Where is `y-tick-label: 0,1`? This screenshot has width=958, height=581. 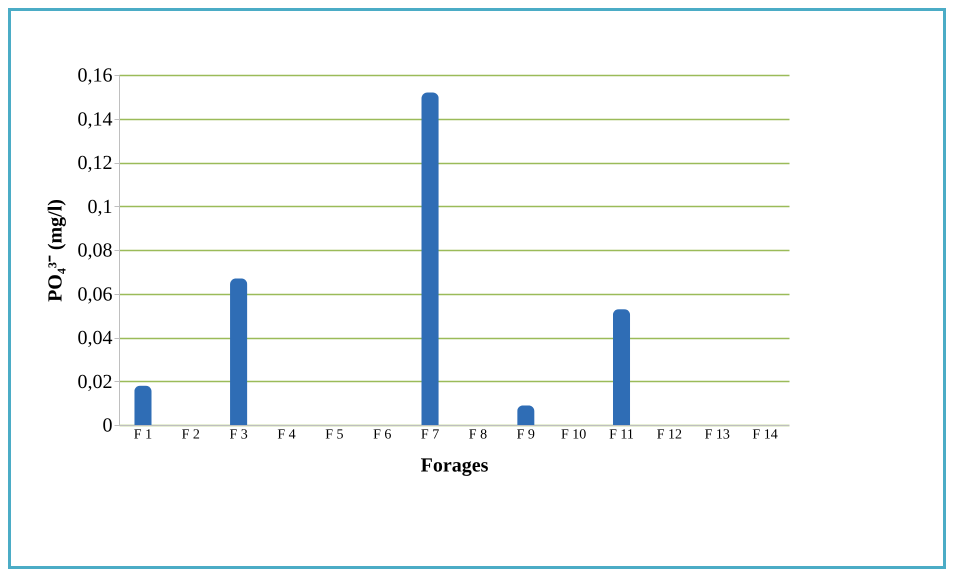
y-tick-label: 0,1 is located at coordinates (100, 207).